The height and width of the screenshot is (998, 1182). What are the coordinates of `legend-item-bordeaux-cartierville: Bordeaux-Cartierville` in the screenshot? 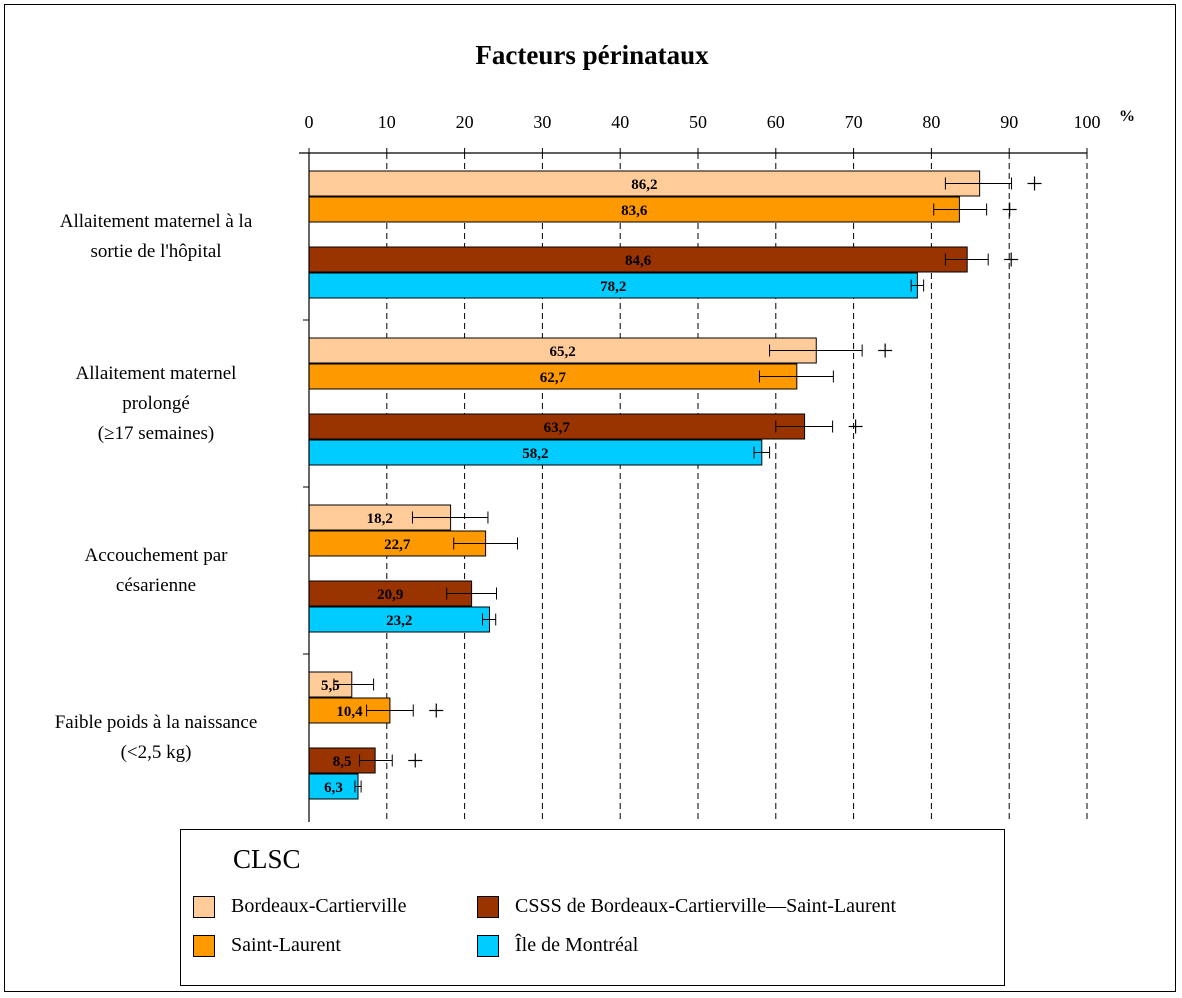 It's located at (300, 906).